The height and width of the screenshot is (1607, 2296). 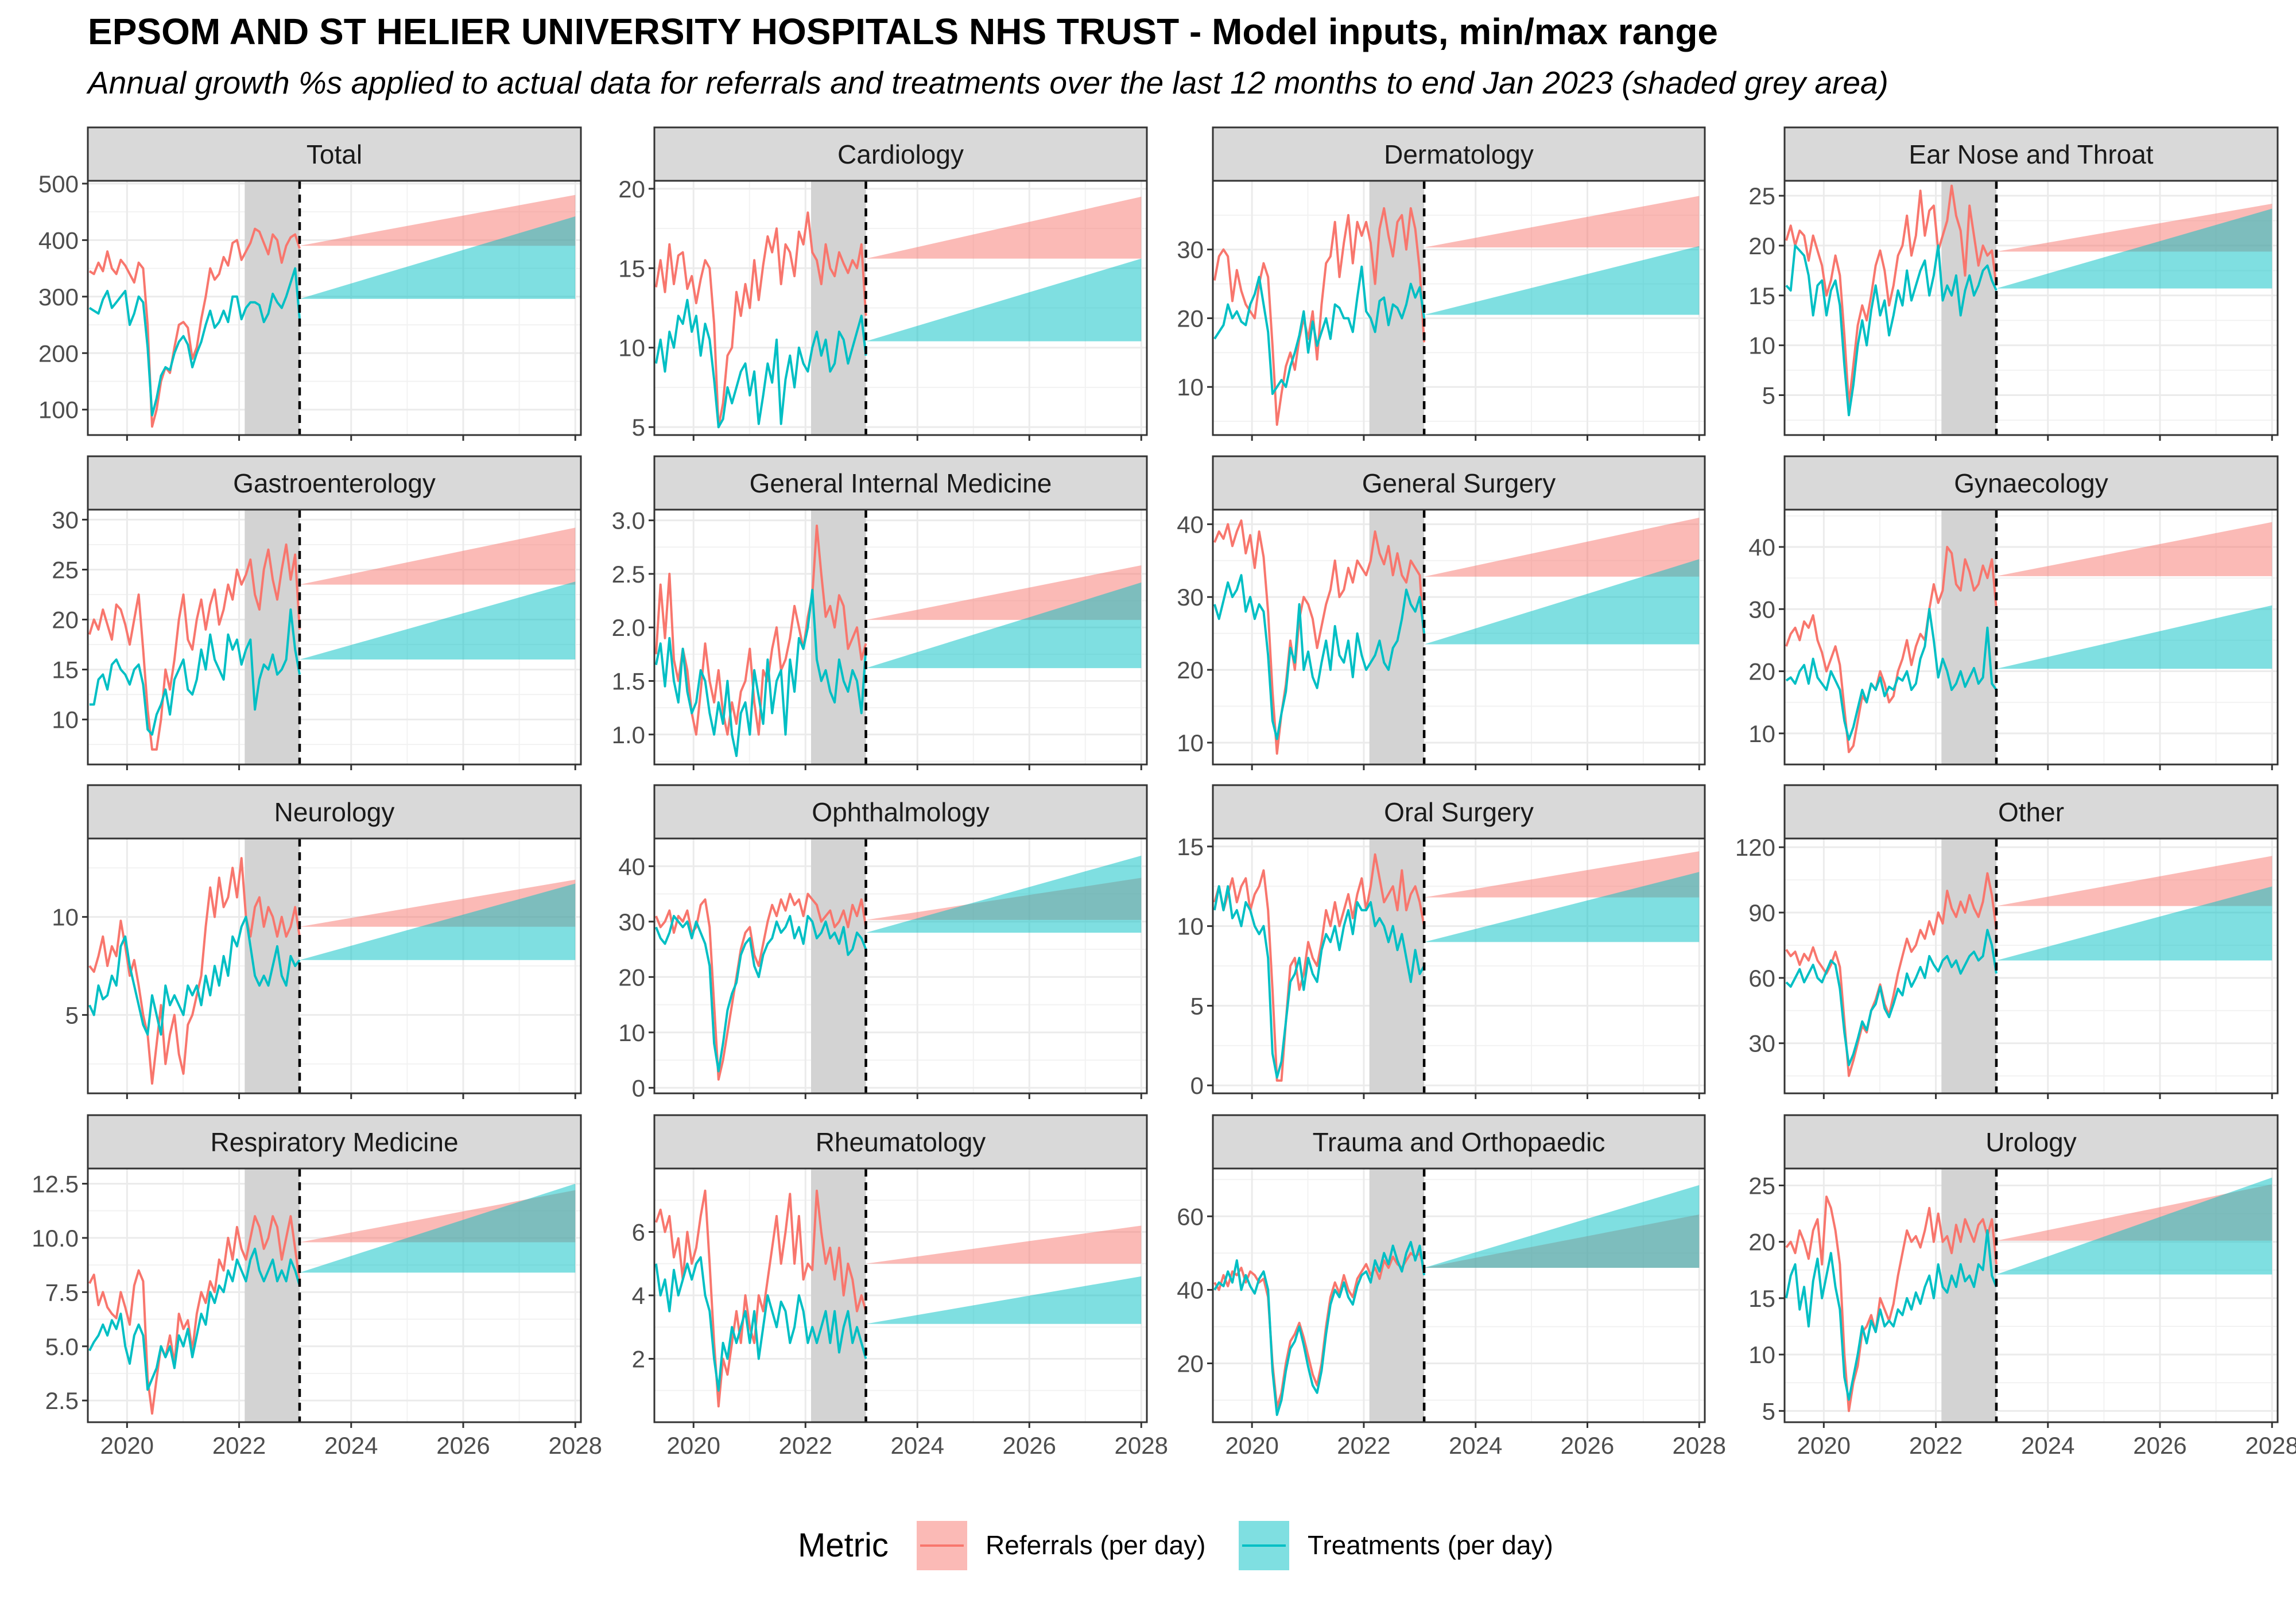 What do you see at coordinates (1459, 483) in the screenshot?
I see `facet-strip-label: General Surgery` at bounding box center [1459, 483].